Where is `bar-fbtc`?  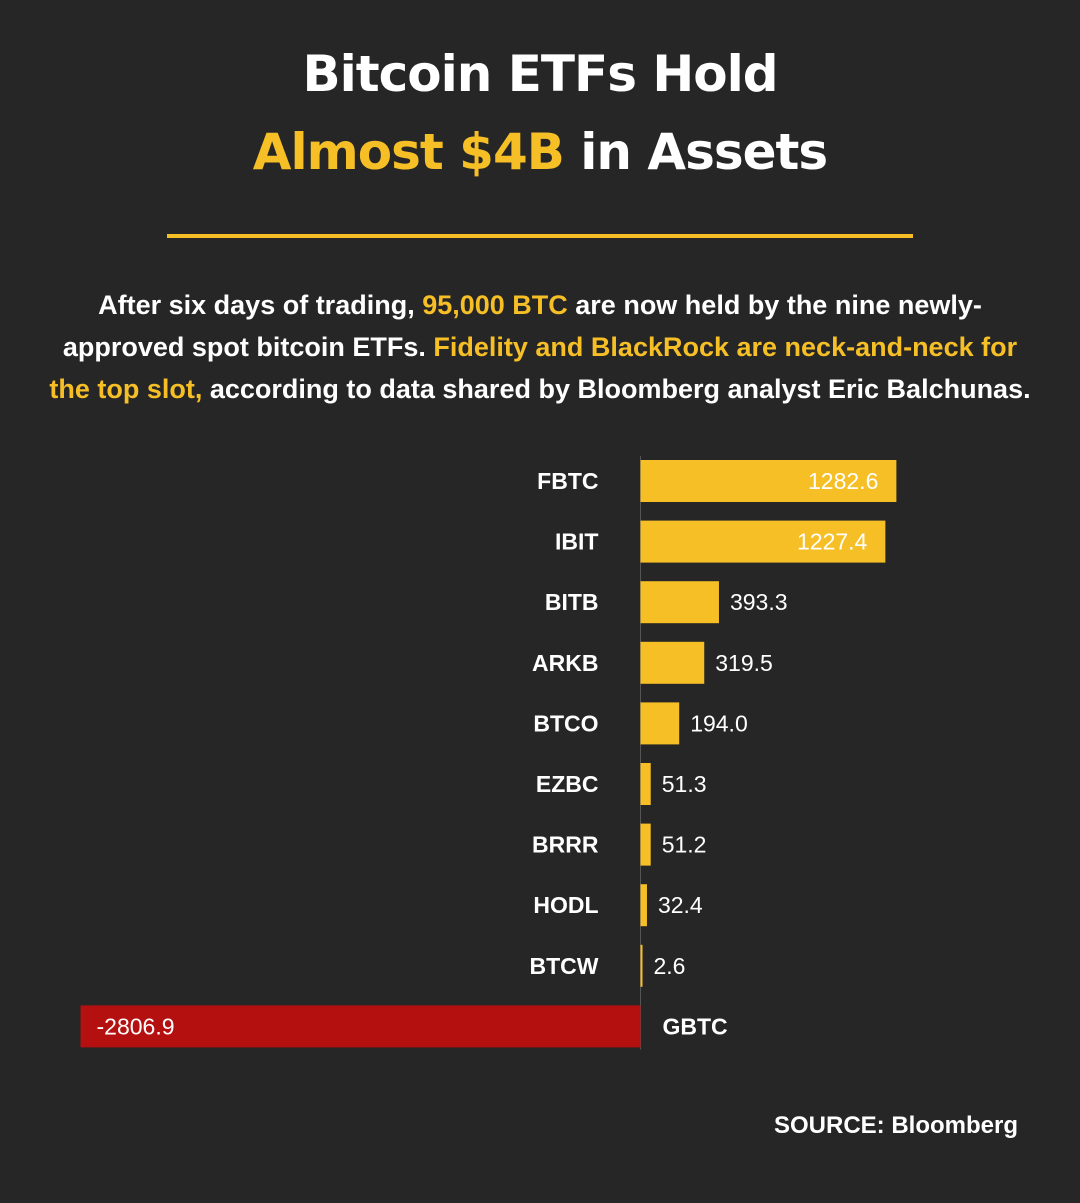
bar-fbtc is located at coordinates (768, 481).